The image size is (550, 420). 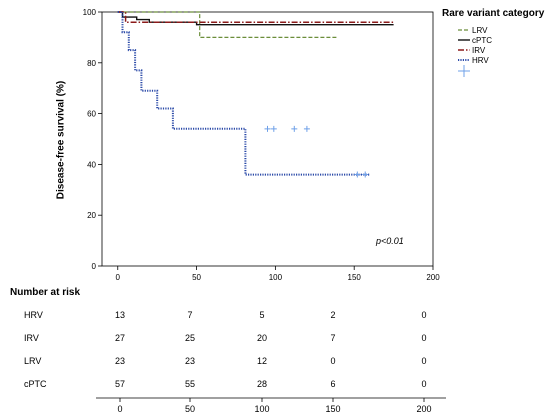 What do you see at coordinates (118, 277) in the screenshot?
I see `x-tick-label-0: 0` at bounding box center [118, 277].